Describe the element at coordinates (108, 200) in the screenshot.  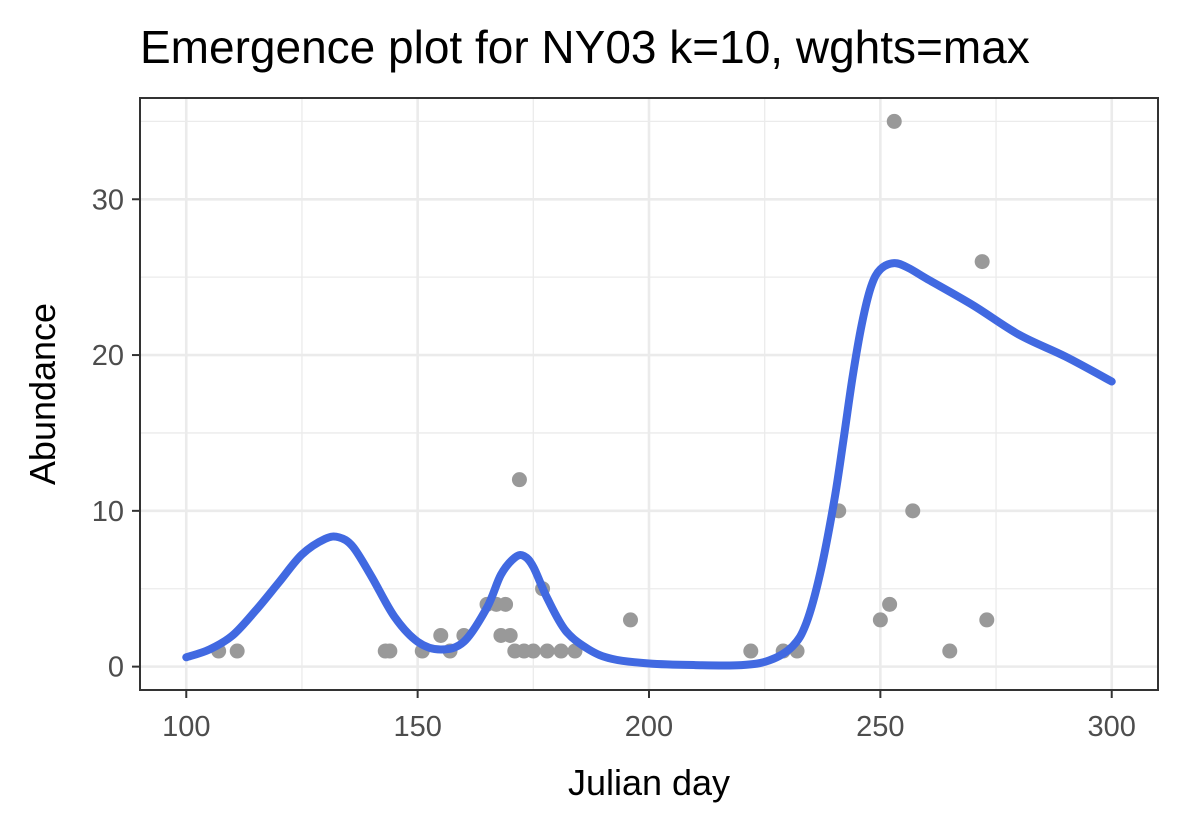
I see `y-tick-label: 30` at that location.